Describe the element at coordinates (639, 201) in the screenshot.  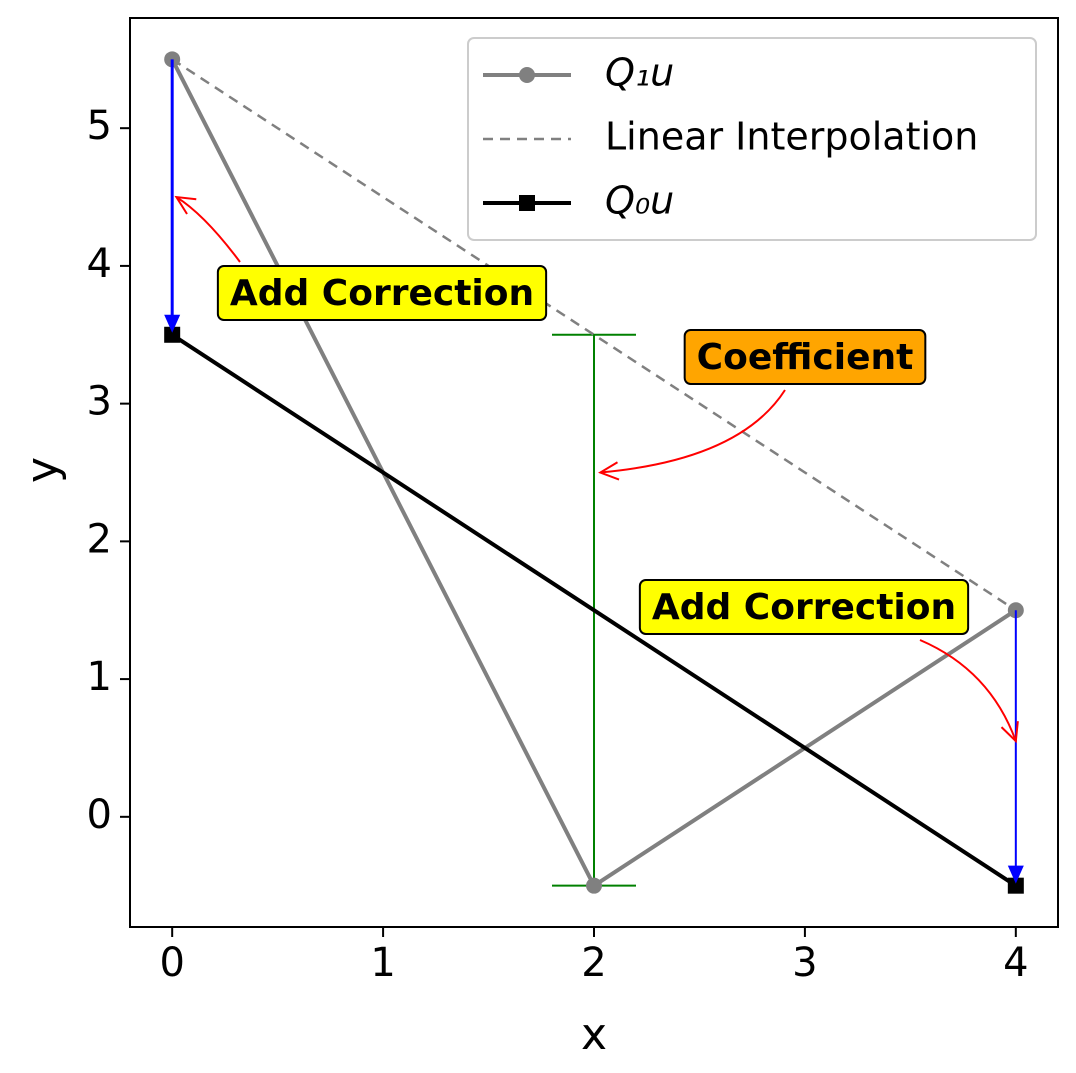
I see `legend-label: Q₀u` at that location.